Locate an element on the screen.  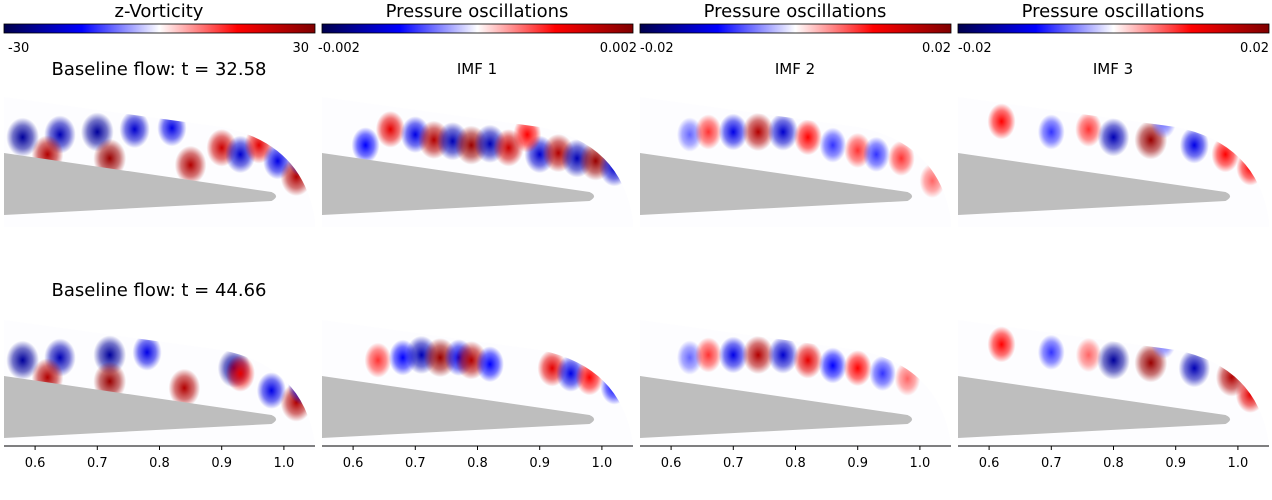
row-label: Baseline flow: t = 32.58 is located at coordinates (158, 69).